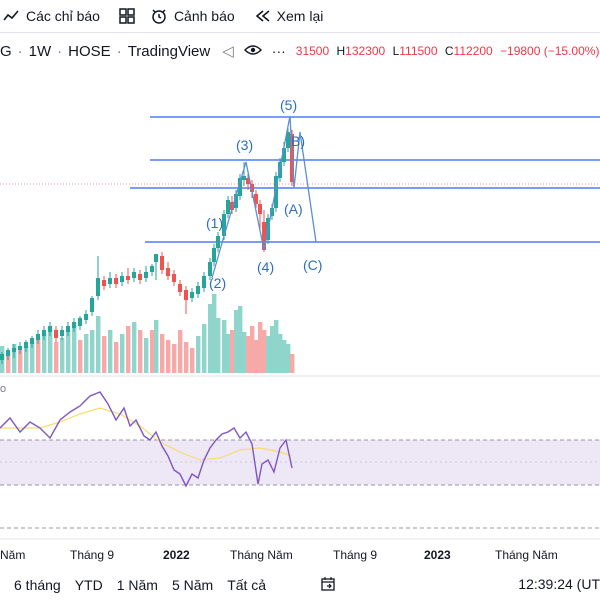  Describe the element at coordinates (559, 584) in the screenshot. I see `clock: 12:39:24 (UT` at that location.